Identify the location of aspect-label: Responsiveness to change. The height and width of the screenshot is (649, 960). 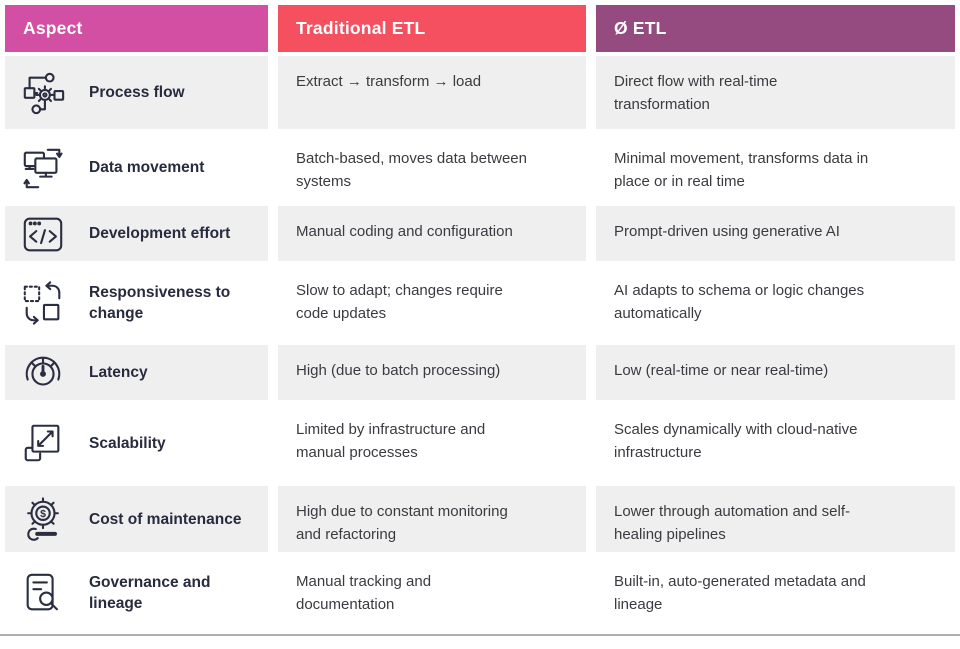
(160, 303).